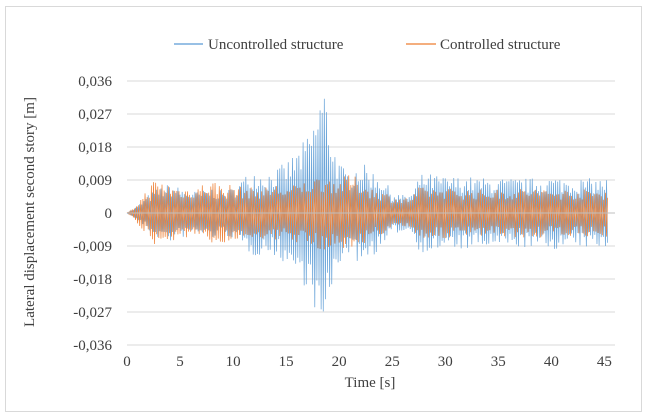 This screenshot has width=647, height=418. I want to click on x-tick-label: 40, so click(551, 362).